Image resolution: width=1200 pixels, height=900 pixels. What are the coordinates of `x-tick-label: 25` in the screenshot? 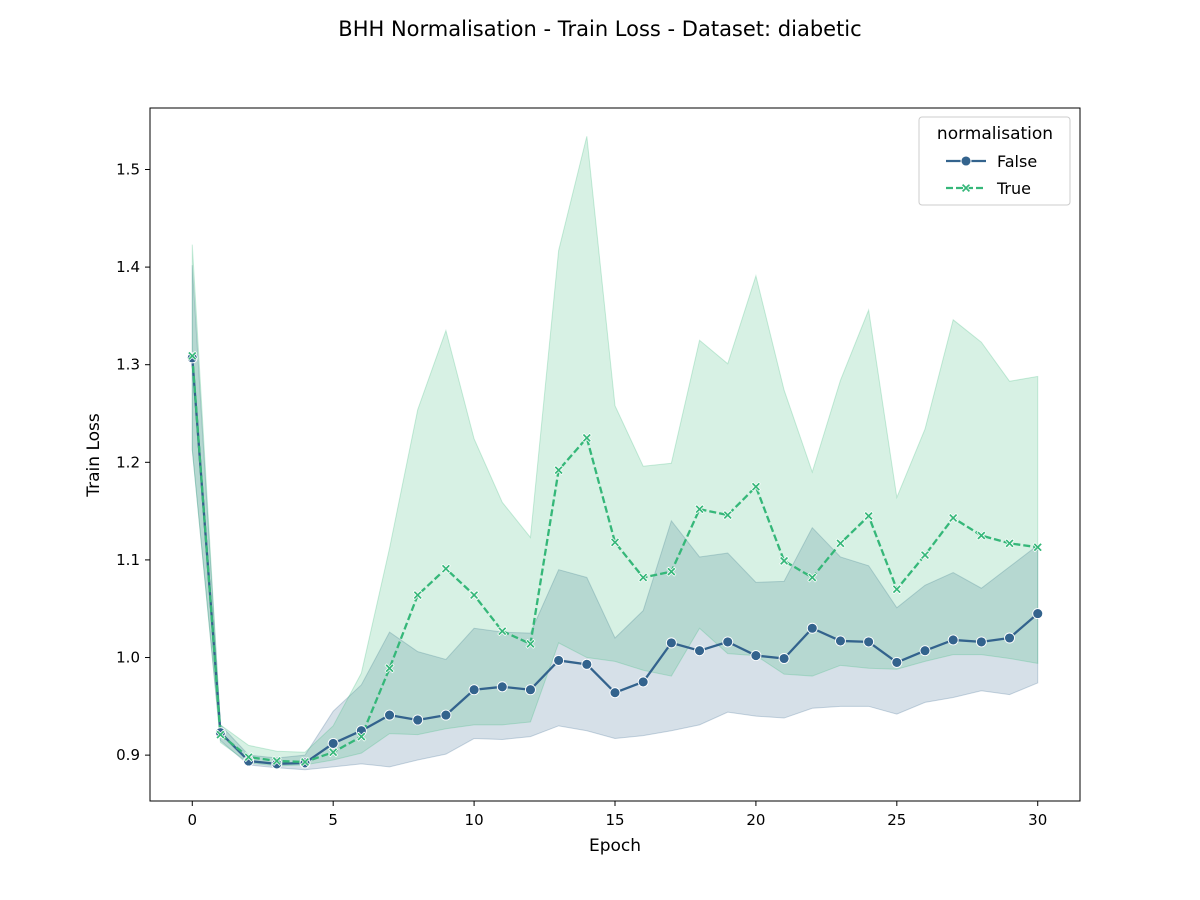 It's located at (896, 820).